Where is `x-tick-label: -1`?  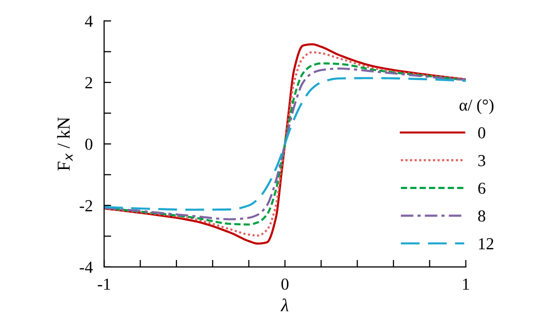 x-tick-label: -1 is located at coordinates (104, 284).